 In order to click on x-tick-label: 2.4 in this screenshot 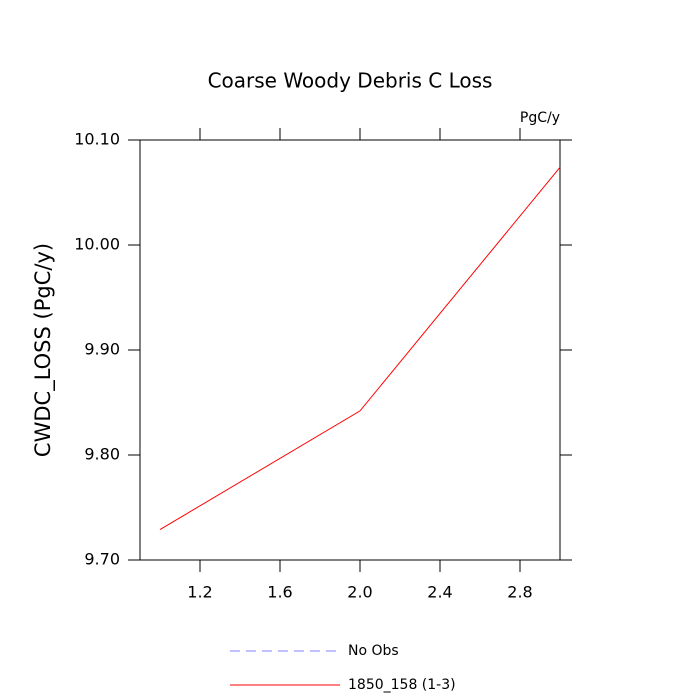, I will do `click(439, 592)`.